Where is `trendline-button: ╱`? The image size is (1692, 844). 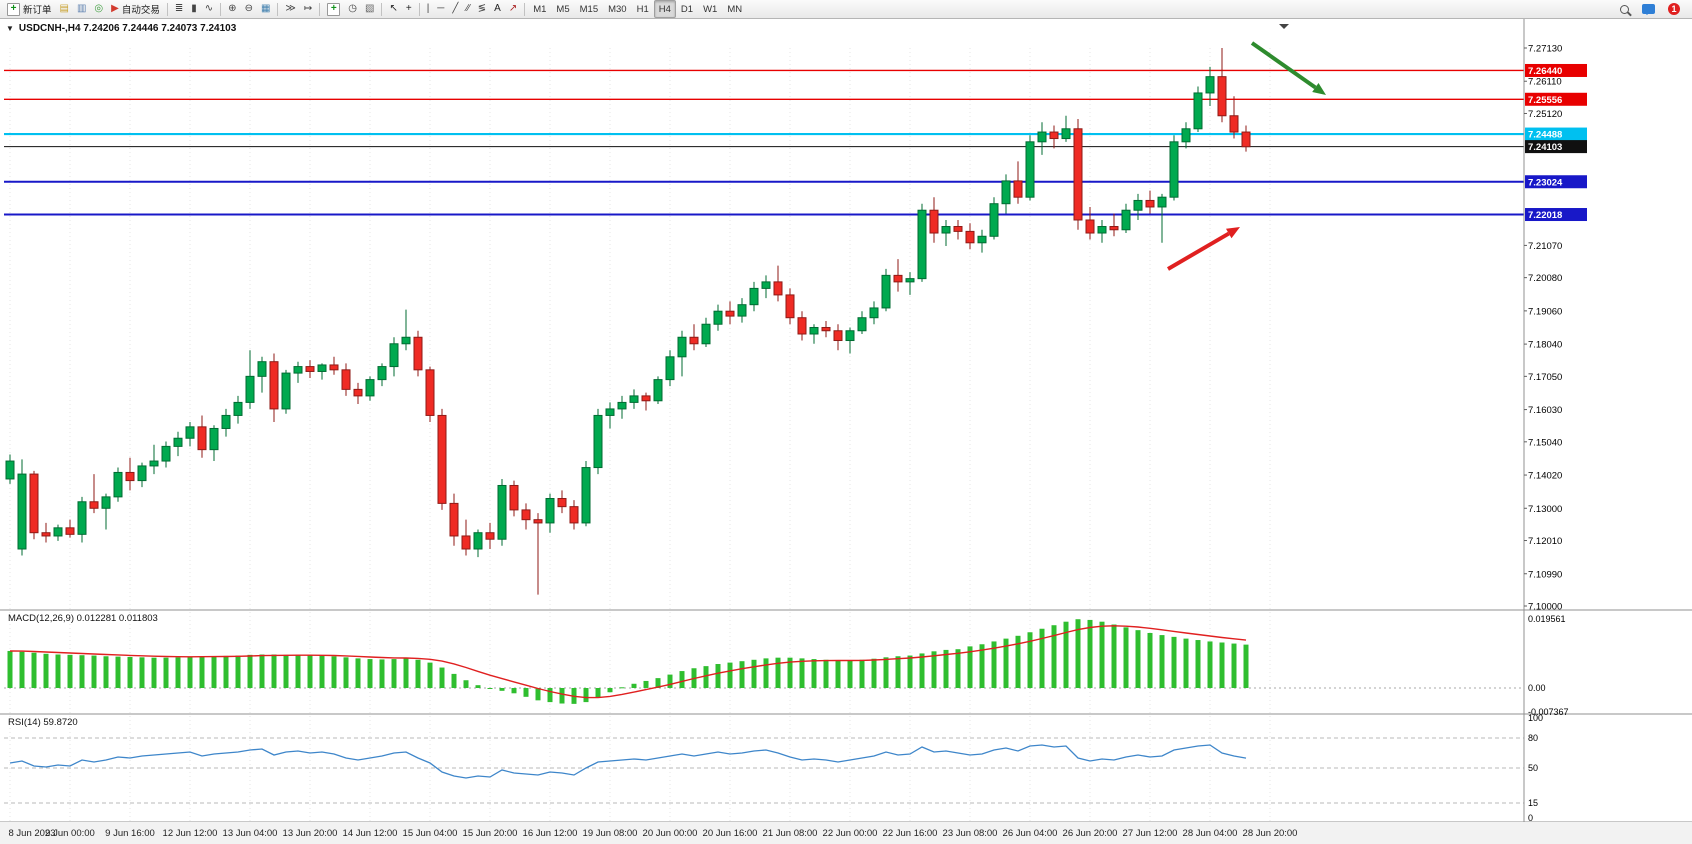
trendline-button: ╱ is located at coordinates (455, 9).